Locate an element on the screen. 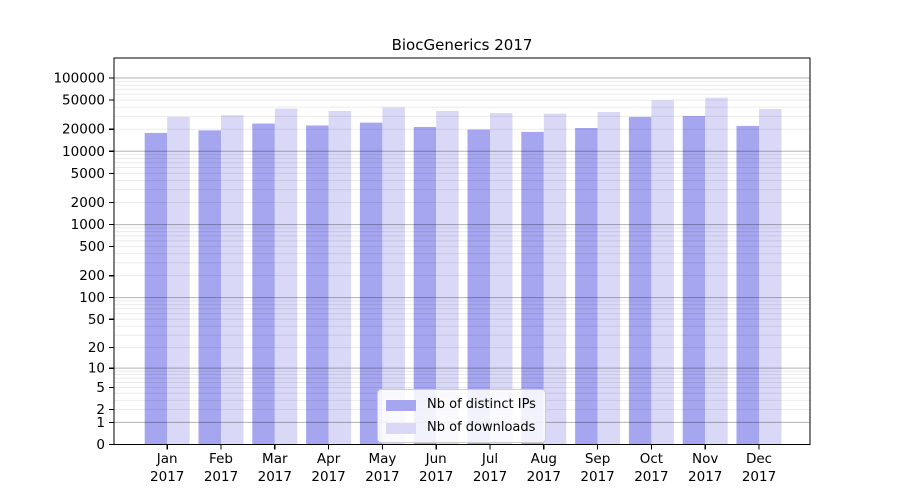 Image resolution: width=900 pixels, height=500 pixels. y-axis-label: 20 is located at coordinates (96, 348).